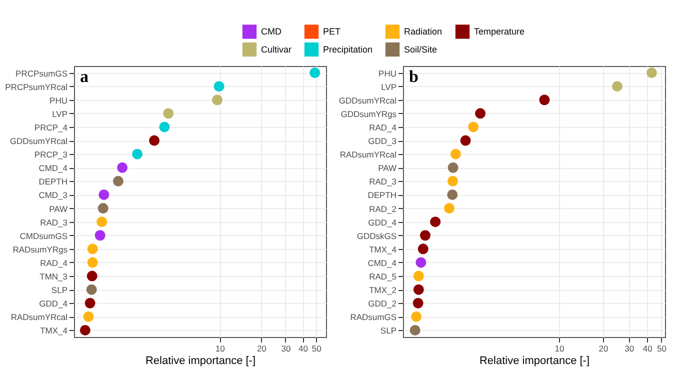 This screenshot has height=390, width=685. I want to click on y-tick-label: PRCP_3, so click(51, 155).